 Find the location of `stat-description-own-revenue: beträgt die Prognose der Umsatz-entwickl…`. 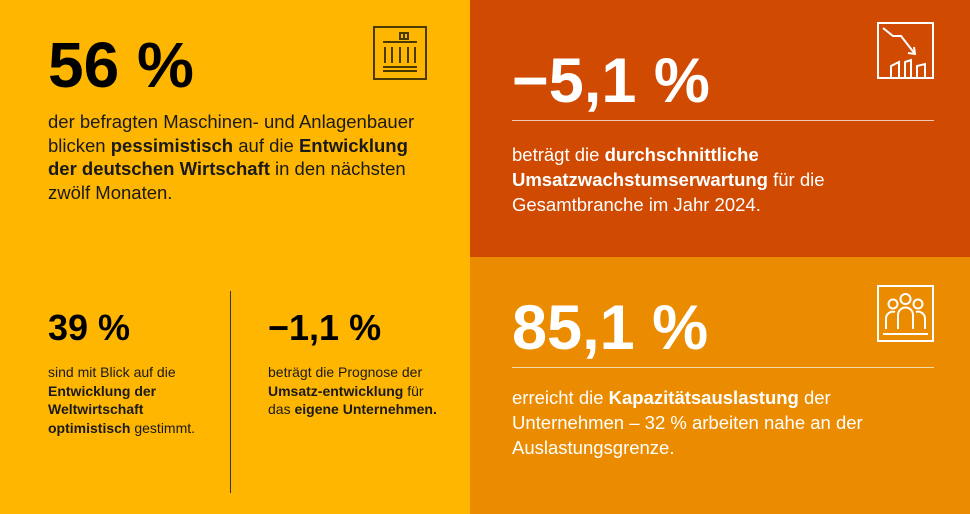

stat-description-own-revenue: beträgt die Prognose der Umsatz-entwickl… is located at coordinates (352, 390).